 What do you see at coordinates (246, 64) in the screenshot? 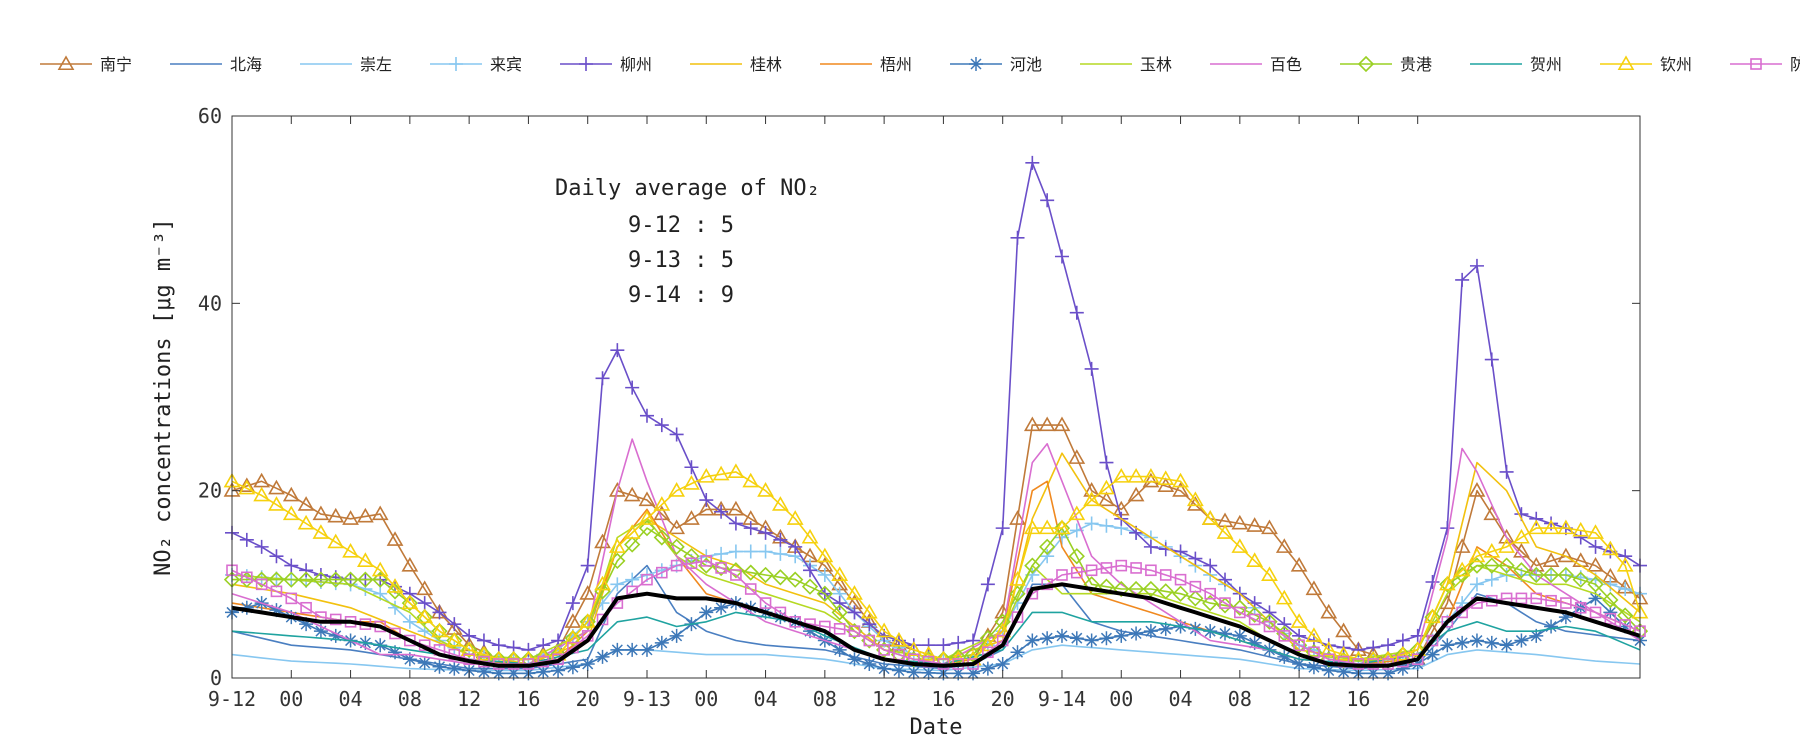
I see `legend-label: 北海` at bounding box center [246, 64].